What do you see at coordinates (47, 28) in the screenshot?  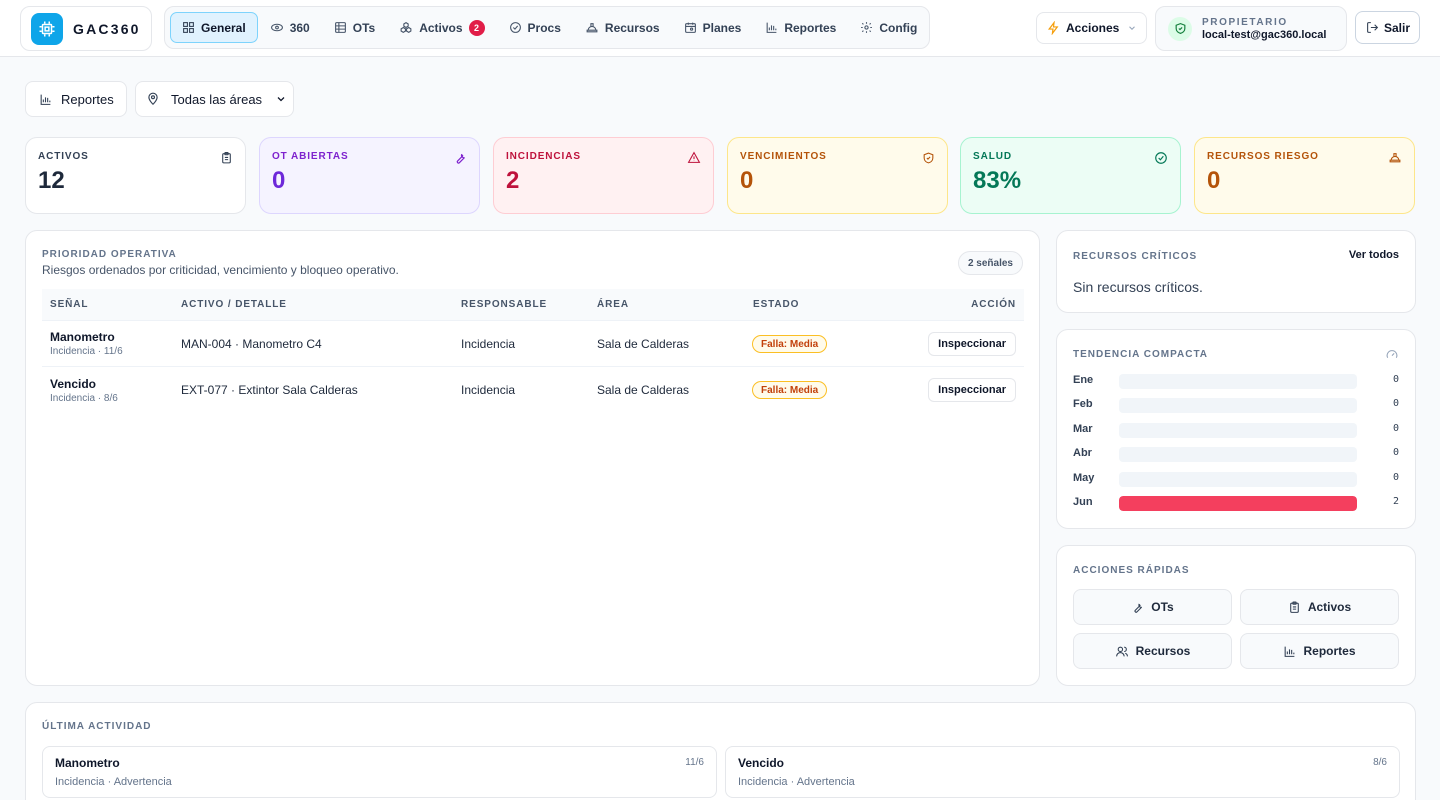 I see `chip-icon` at bounding box center [47, 28].